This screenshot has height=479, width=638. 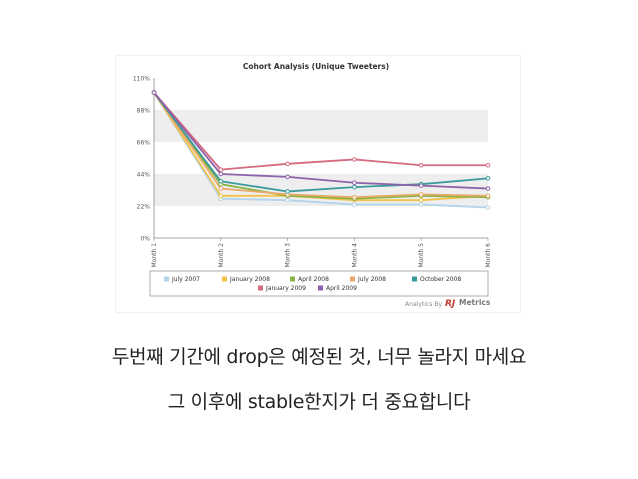 What do you see at coordinates (144, 175) in the screenshot?
I see `y-tick-label: 44%` at bounding box center [144, 175].